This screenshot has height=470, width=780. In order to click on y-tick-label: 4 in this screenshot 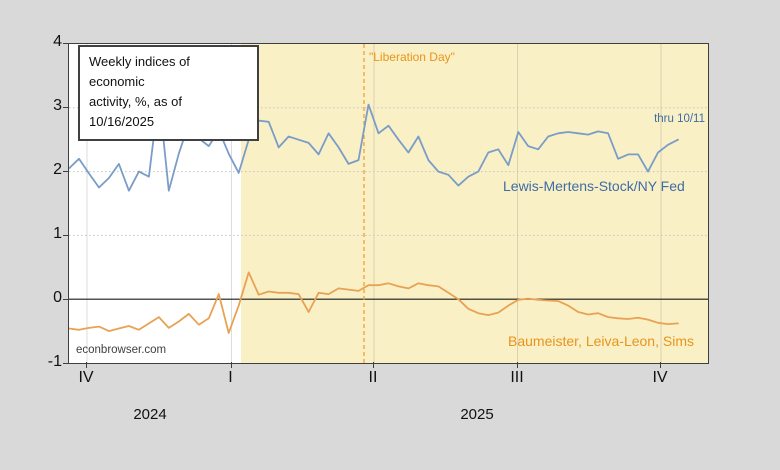, I will do `click(57, 41)`.